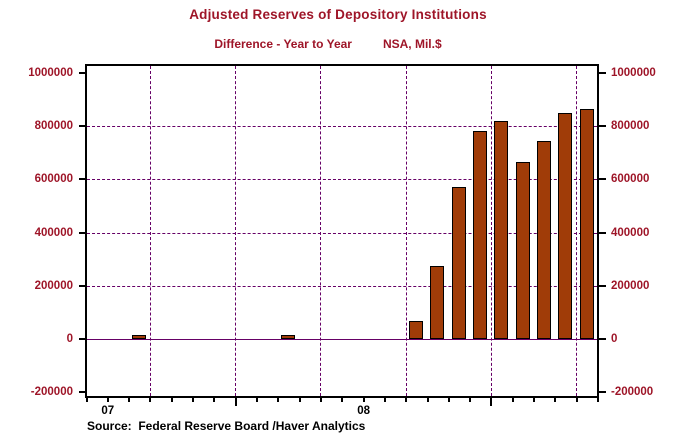  What do you see at coordinates (630, 126) in the screenshot?
I see `y-axis-label-right: 800000` at bounding box center [630, 126].